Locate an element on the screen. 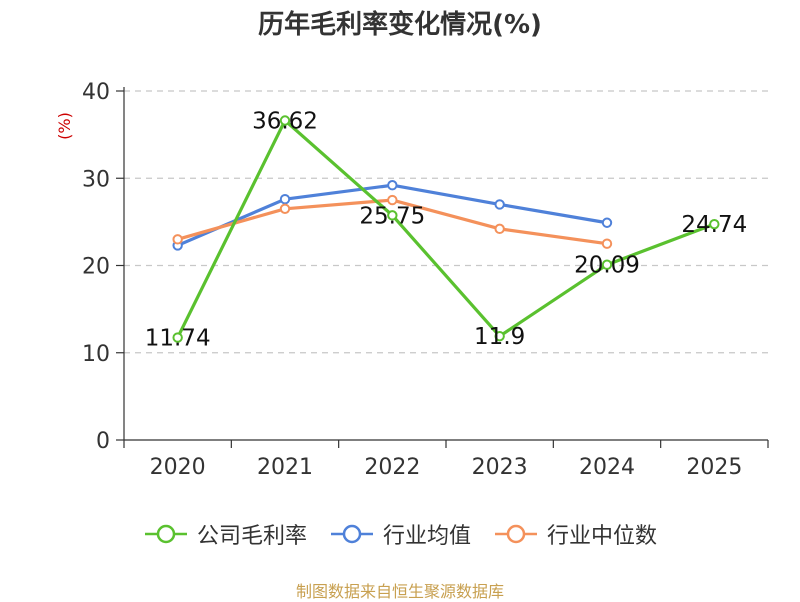 The image size is (800, 602). legend-item-company: 公司毛利率 is located at coordinates (225, 534).